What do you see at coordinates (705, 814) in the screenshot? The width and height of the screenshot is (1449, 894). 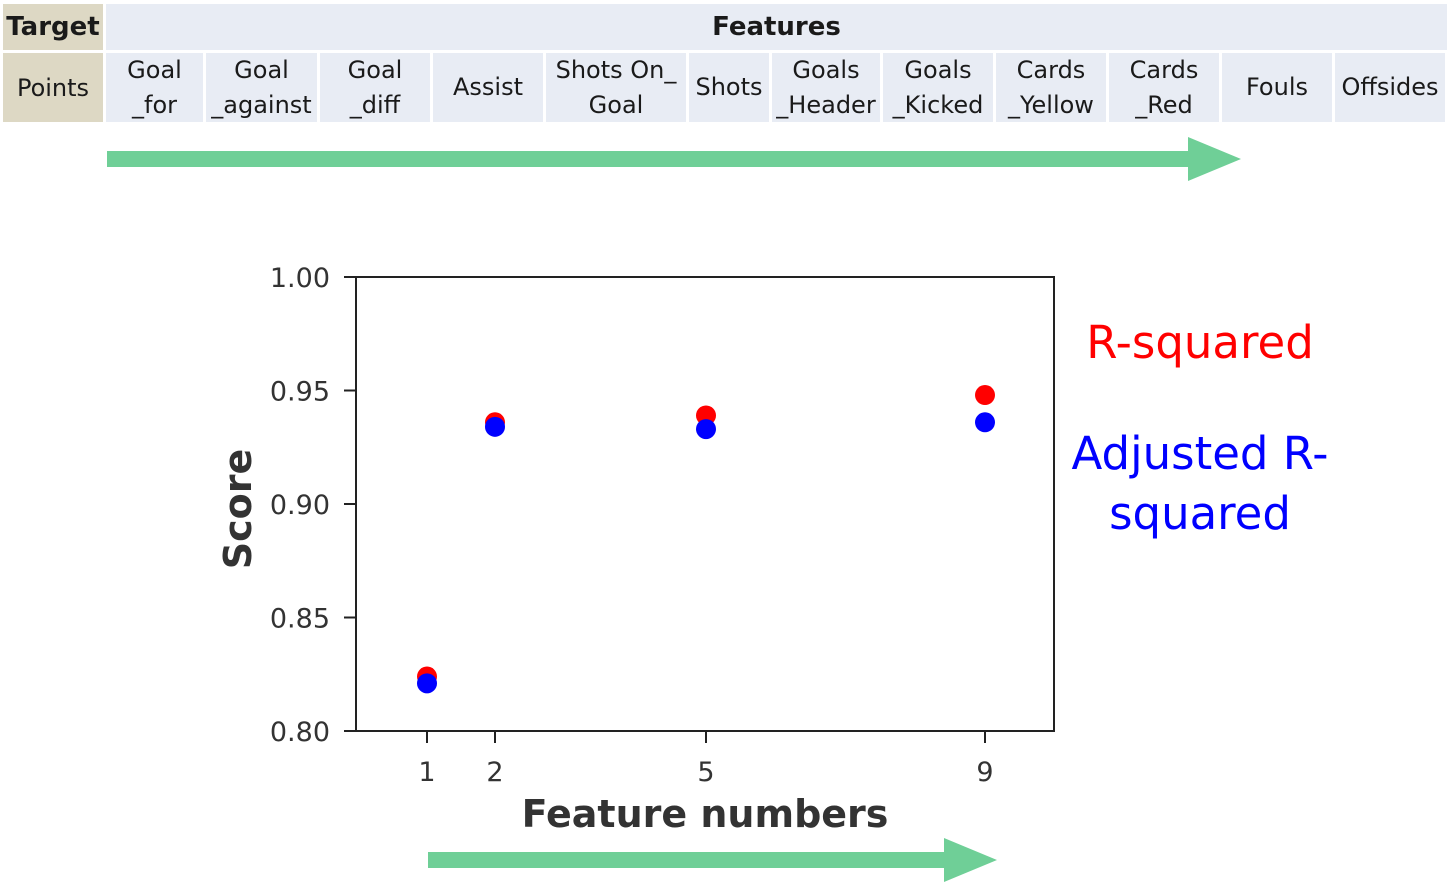 I see `x-axis-label: Feature numbers` at bounding box center [705, 814].